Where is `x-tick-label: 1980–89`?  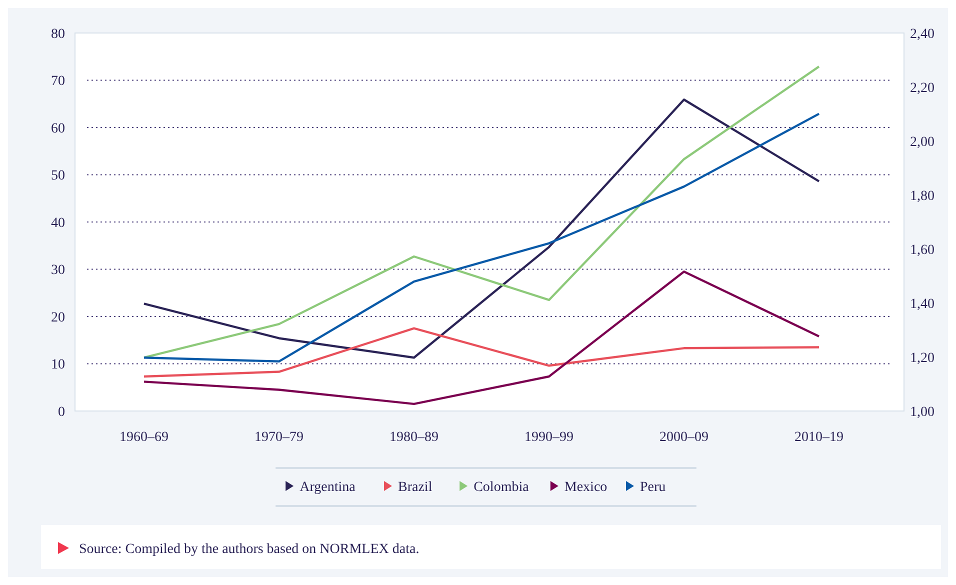
x-tick-label: 1980–89 is located at coordinates (414, 437).